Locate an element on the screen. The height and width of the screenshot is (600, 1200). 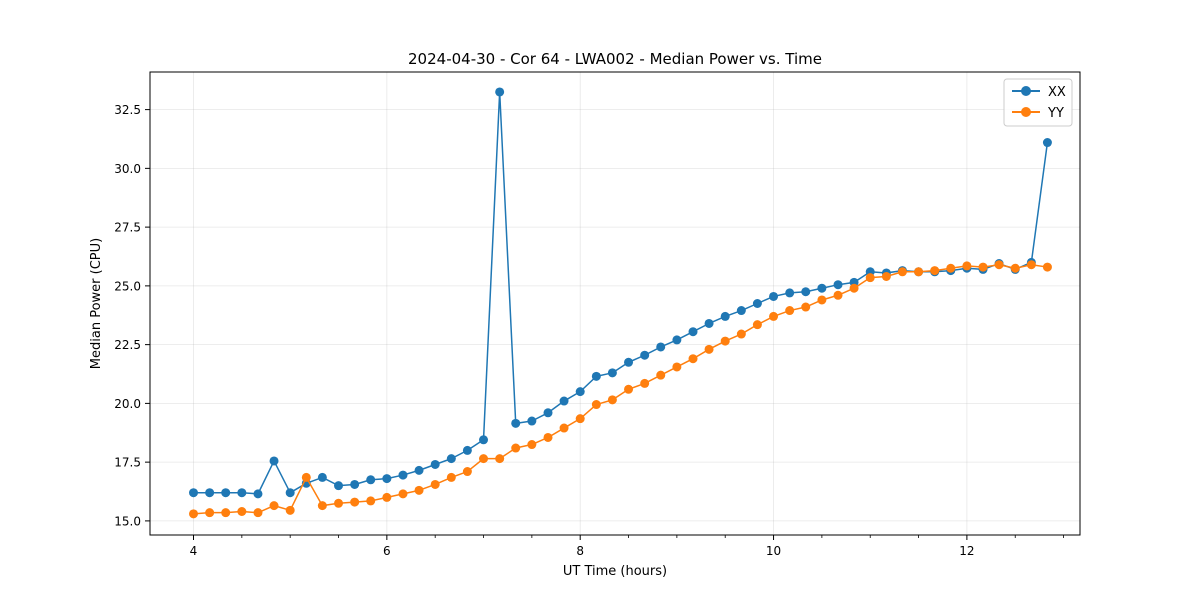
y-tick-label: 20.0 is located at coordinates (127, 404).